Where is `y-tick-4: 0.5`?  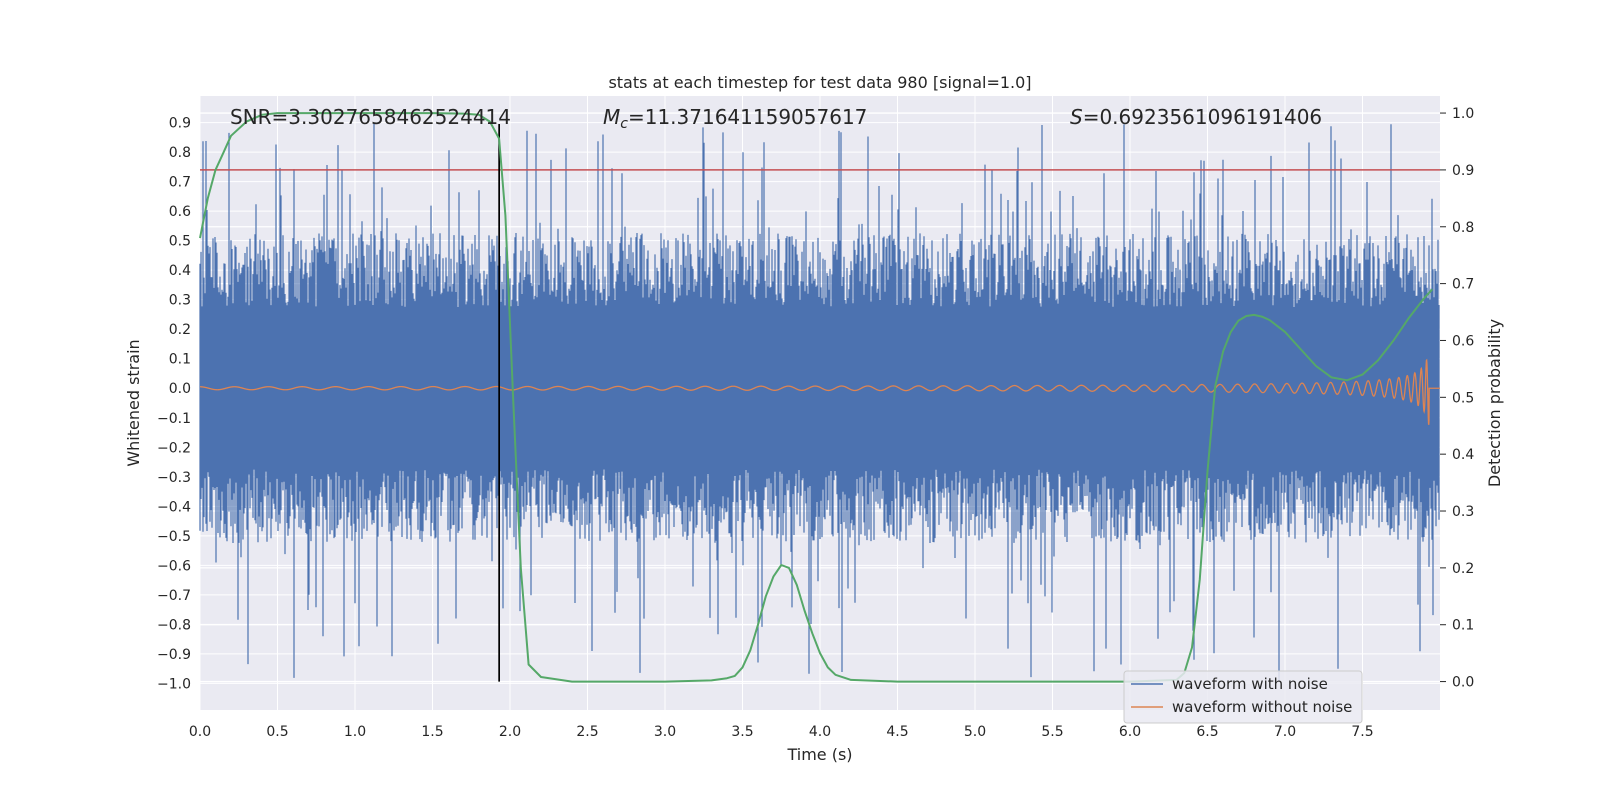
y-tick-4: 0.5 is located at coordinates (180, 242).